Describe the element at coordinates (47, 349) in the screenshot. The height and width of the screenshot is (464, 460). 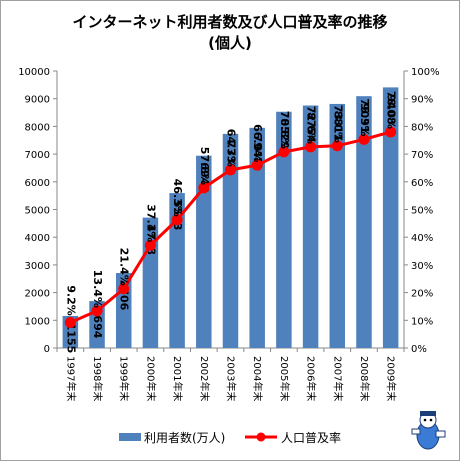
I see `left-tick-label: 0` at that location.